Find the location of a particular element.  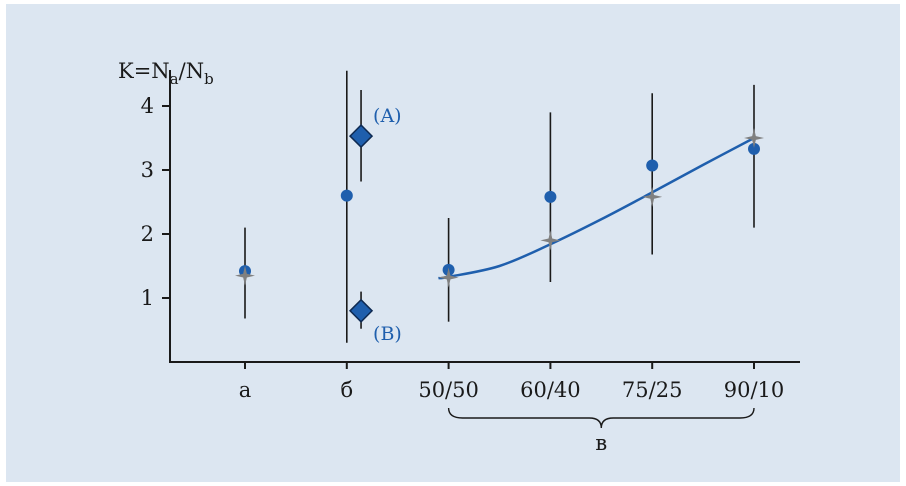

diamond-label: (A) is located at coordinates (387, 116).